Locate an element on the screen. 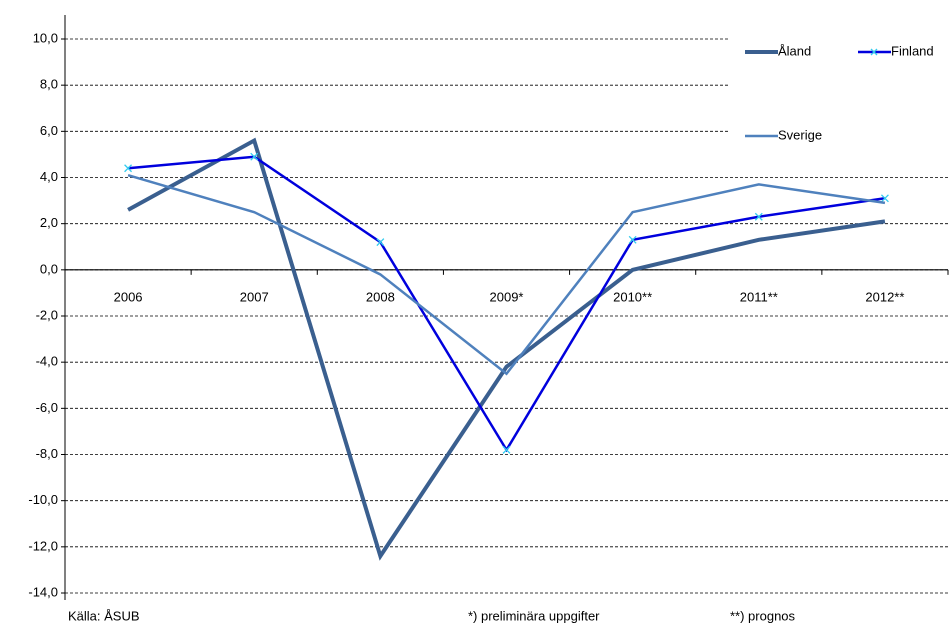 Image resolution: width=950 pixels, height=627 pixels. y-tick-label: -12,0 is located at coordinates (43, 545).